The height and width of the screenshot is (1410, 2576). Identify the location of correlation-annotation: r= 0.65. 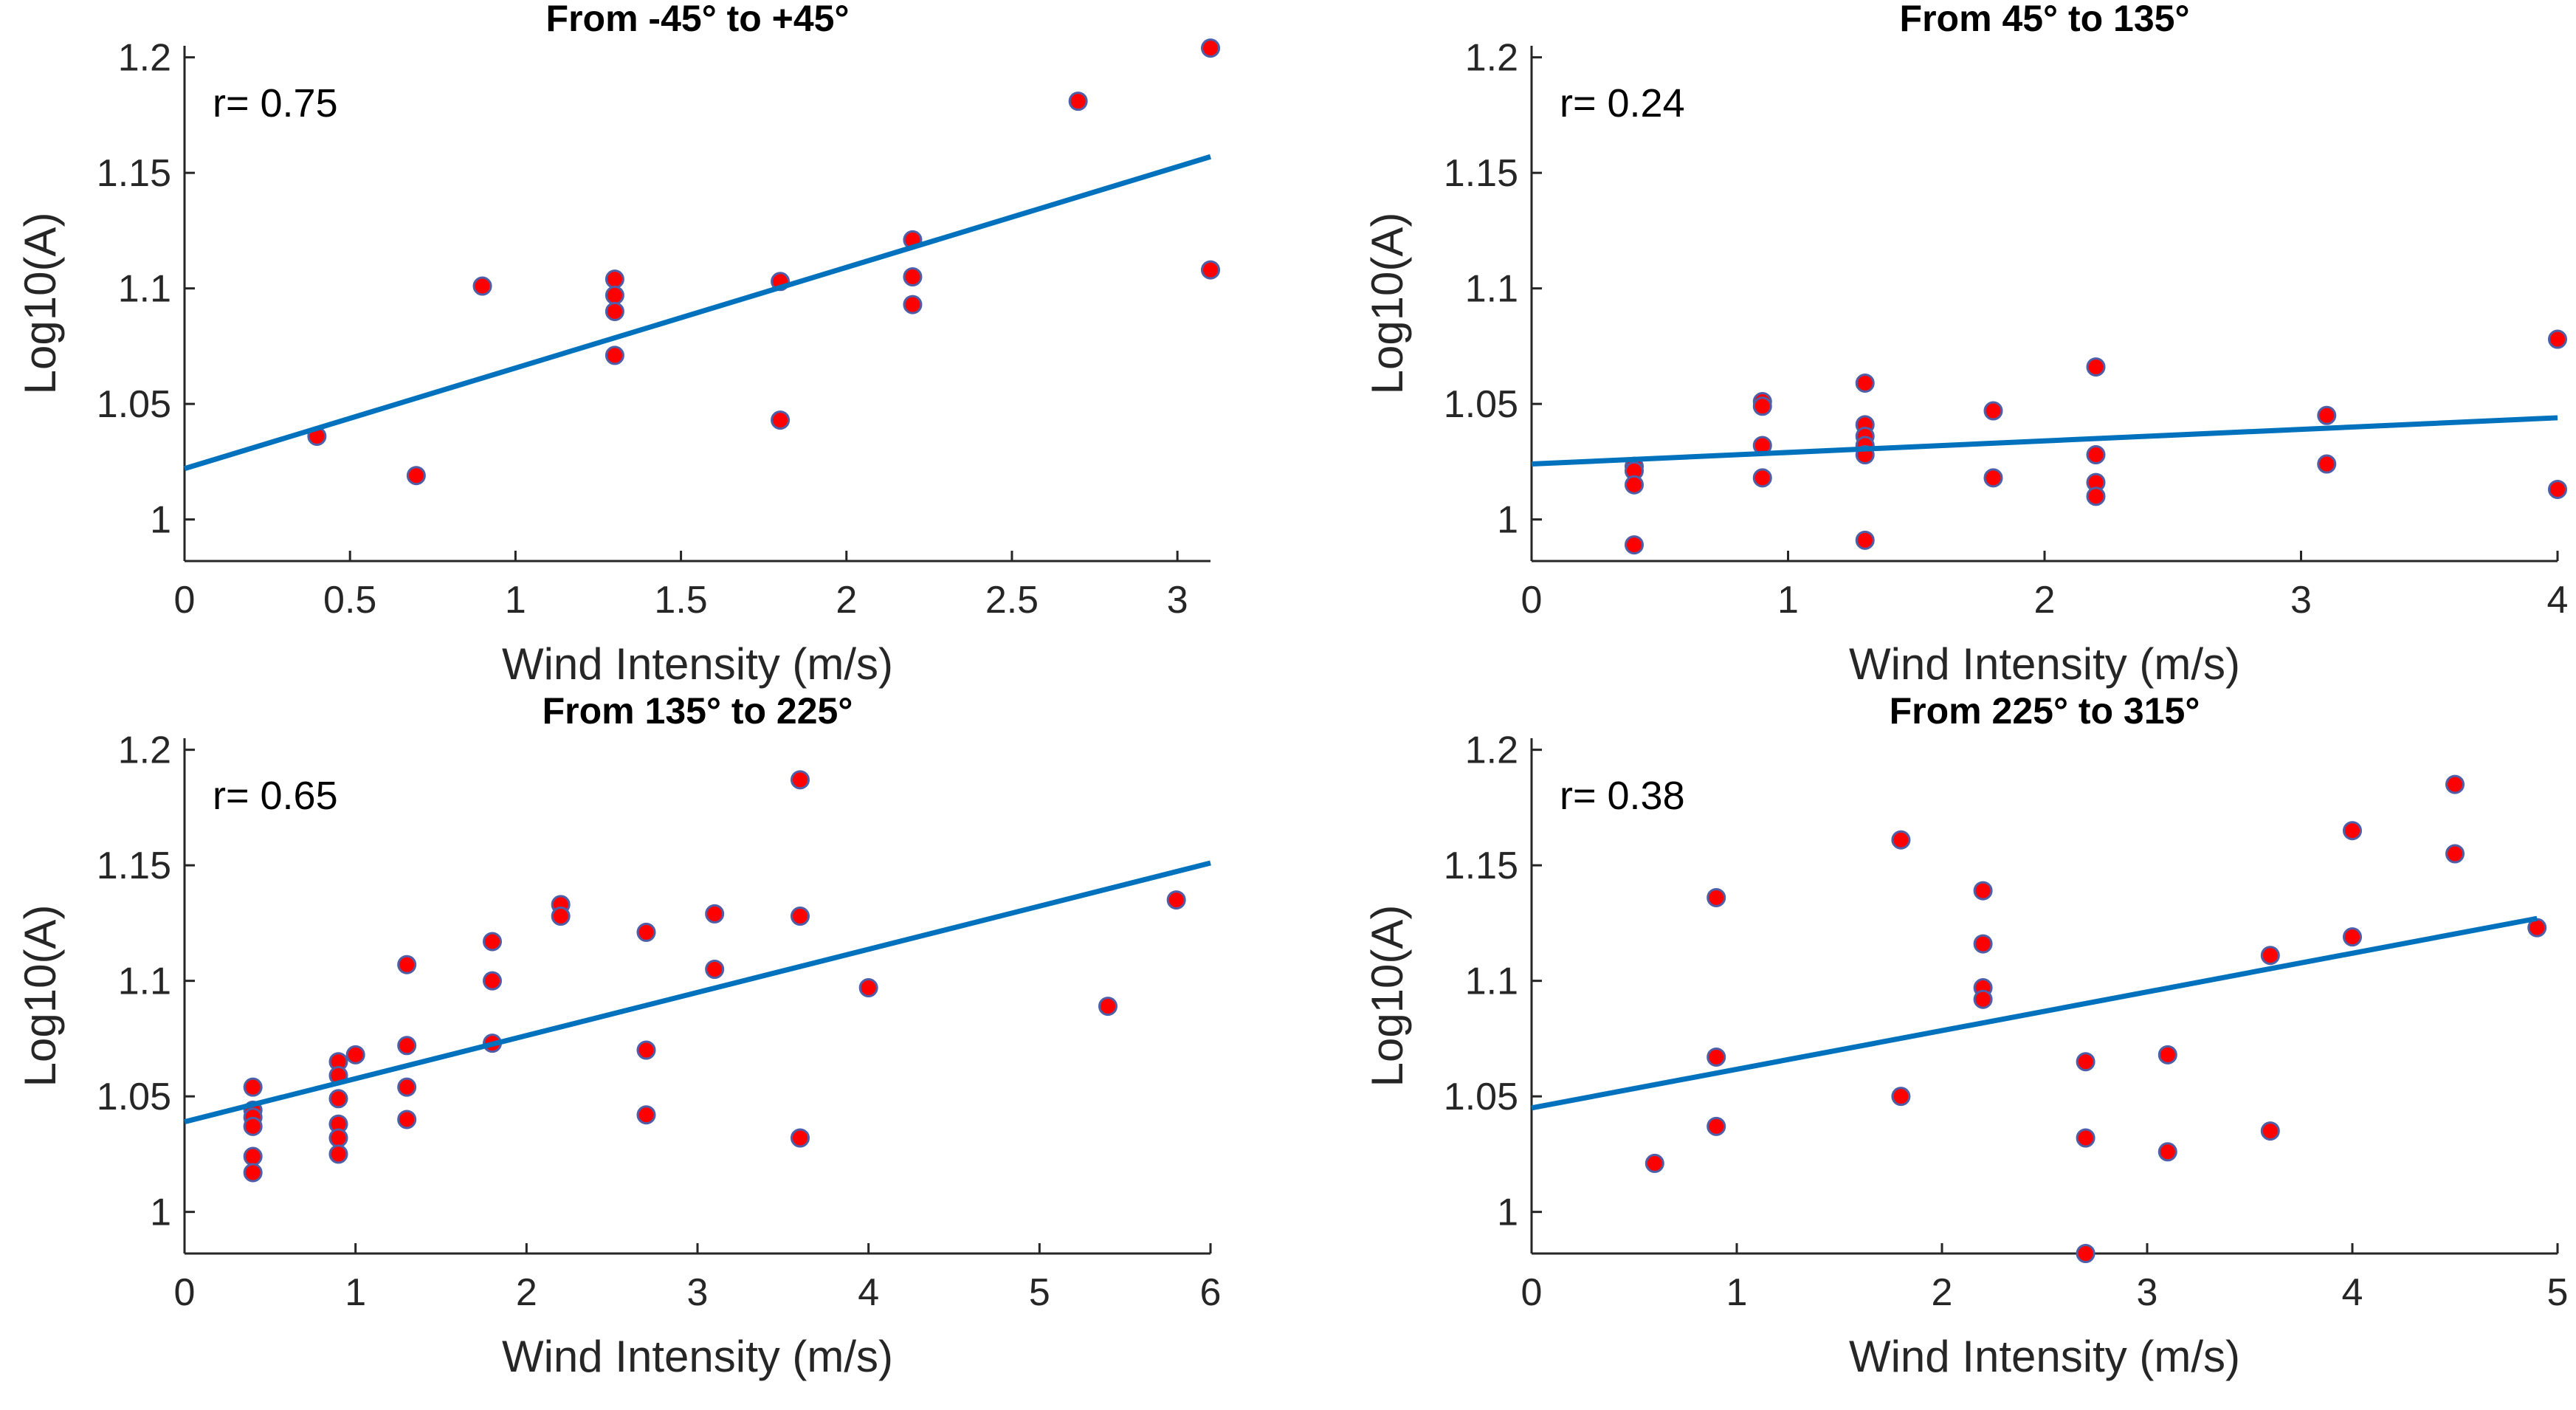
(276, 796).